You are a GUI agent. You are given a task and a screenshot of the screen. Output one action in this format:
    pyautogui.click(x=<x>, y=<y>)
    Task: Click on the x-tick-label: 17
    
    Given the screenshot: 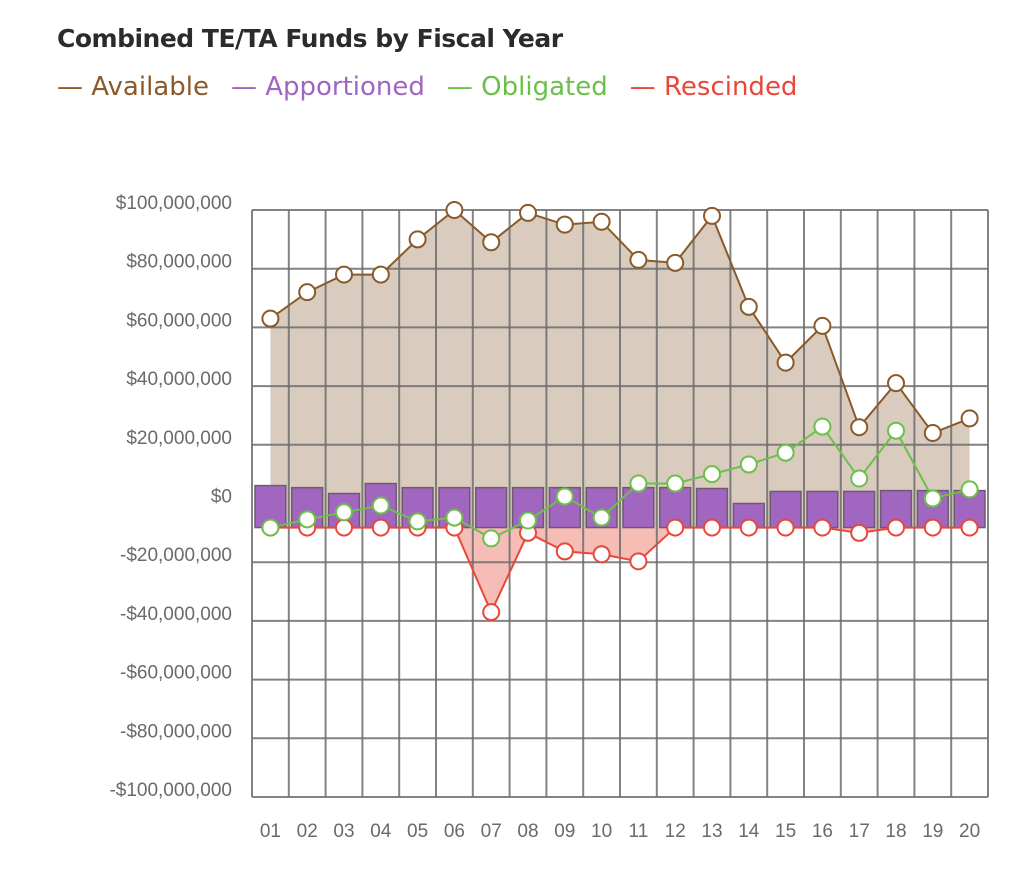 What is the action you would take?
    pyautogui.click(x=859, y=831)
    